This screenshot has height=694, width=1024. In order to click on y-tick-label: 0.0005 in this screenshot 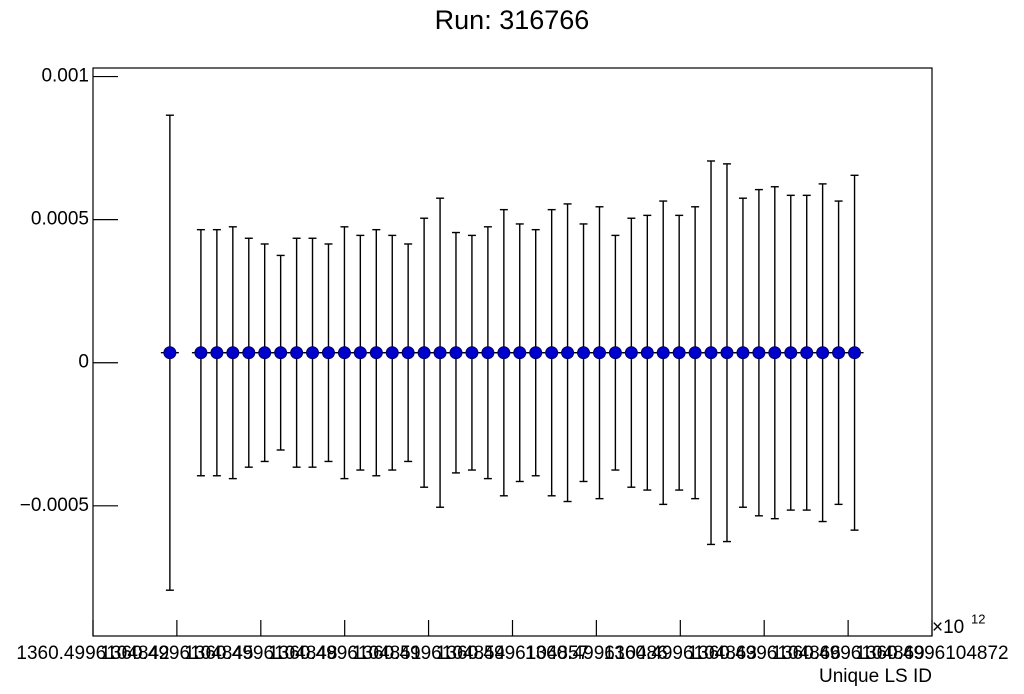, I will do `click(60, 219)`.